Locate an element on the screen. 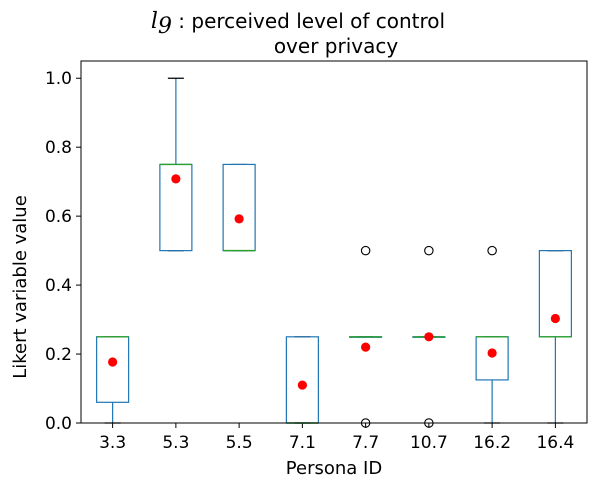  title-symbol: l is located at coordinates (154, 21).